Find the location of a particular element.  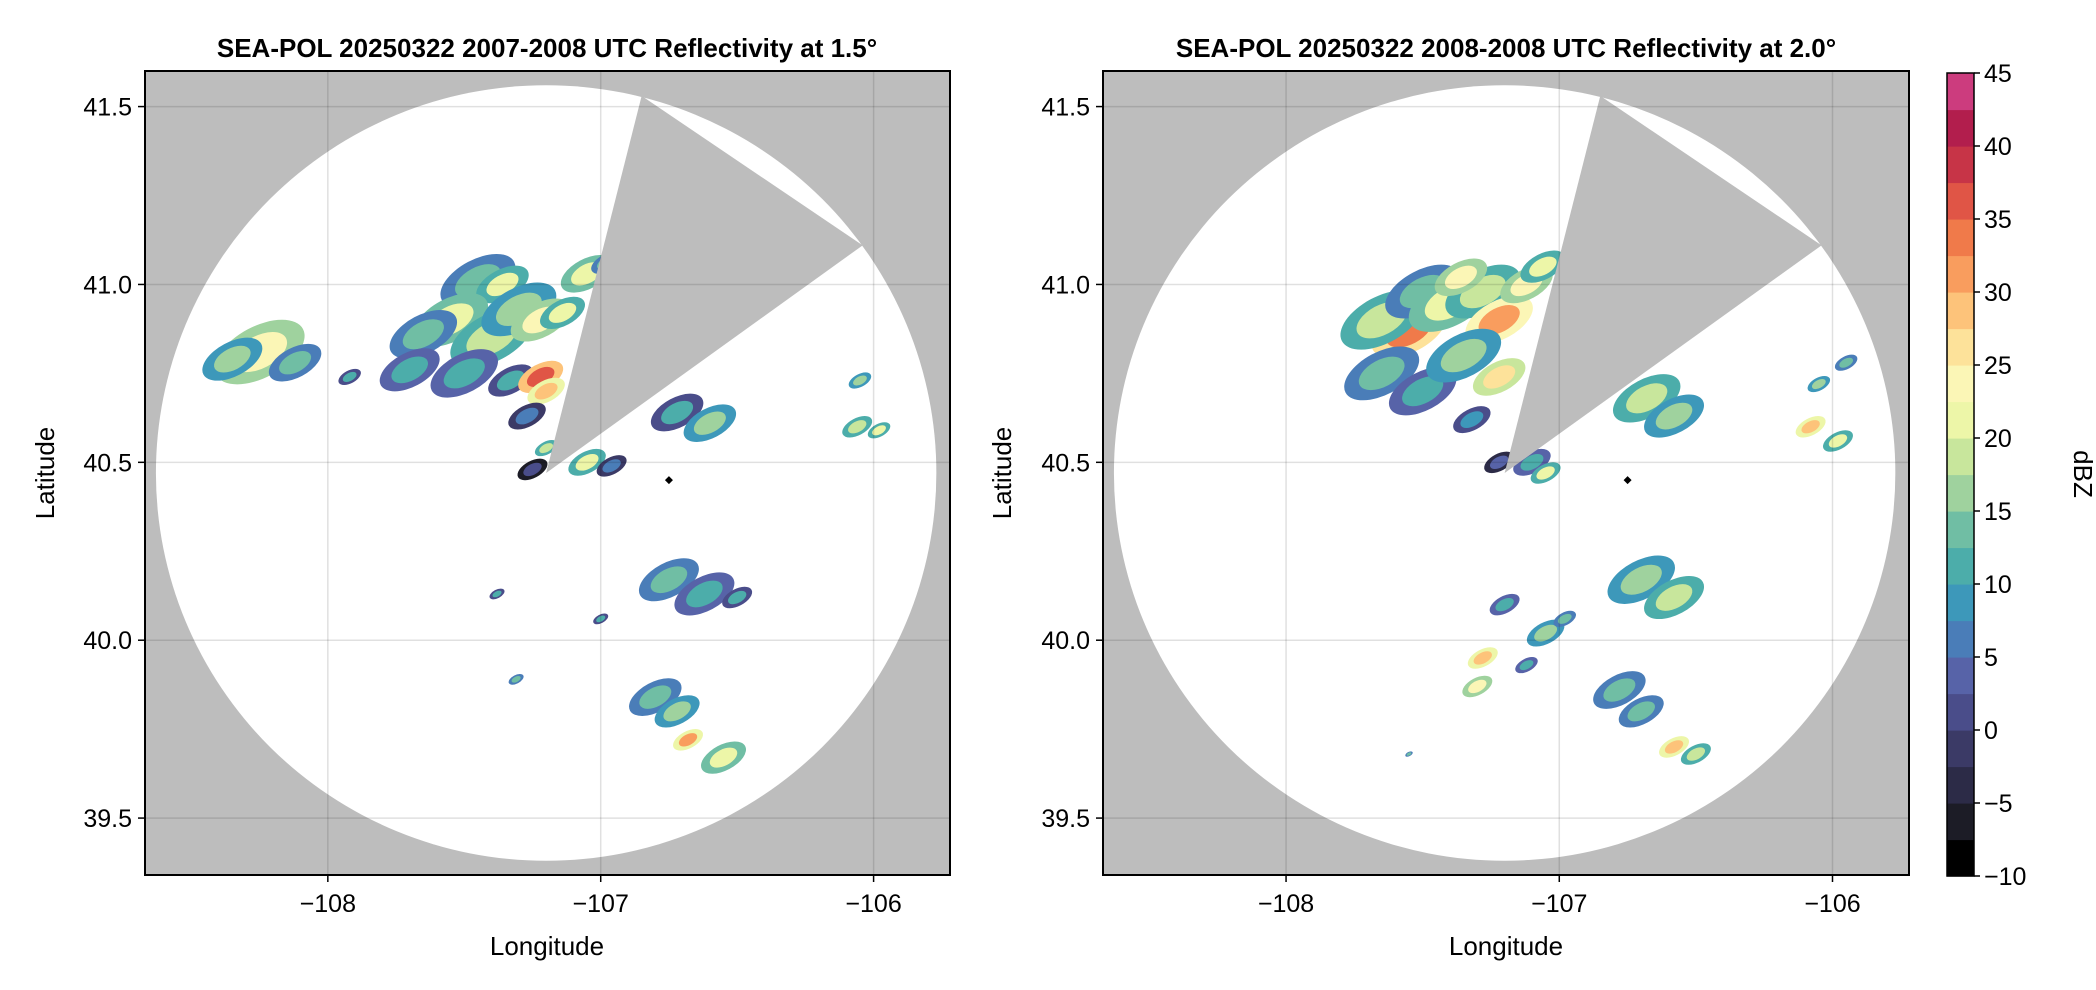

x-tick-label: −107 is located at coordinates (601, 904).